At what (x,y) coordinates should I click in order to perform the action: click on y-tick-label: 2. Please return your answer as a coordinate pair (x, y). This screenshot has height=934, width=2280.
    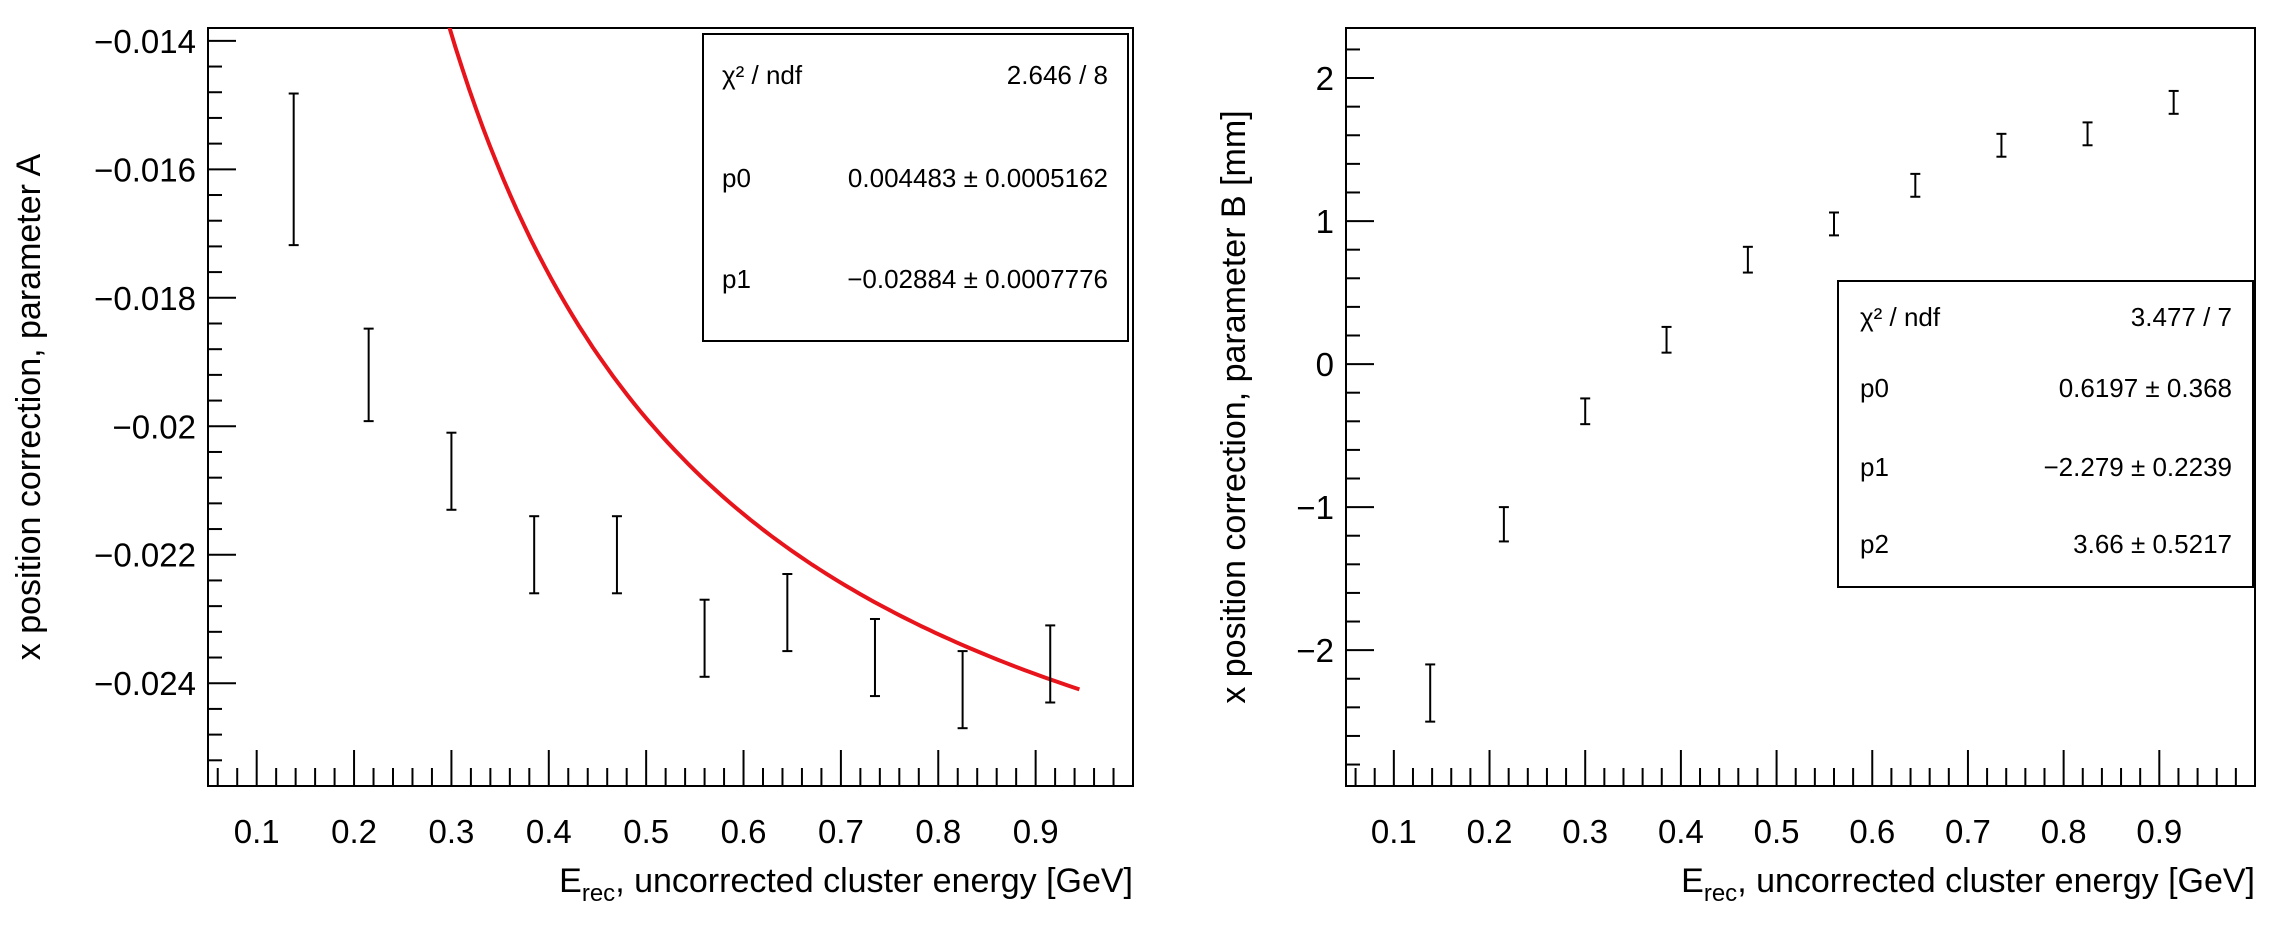
    Looking at the image, I should click on (1325, 78).